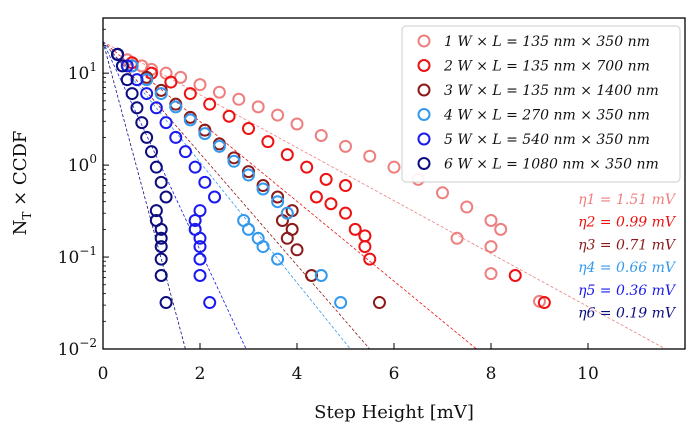 The image size is (700, 433). Describe the element at coordinates (20, 228) in the screenshot. I see `y-axis-label-nt: N` at that location.